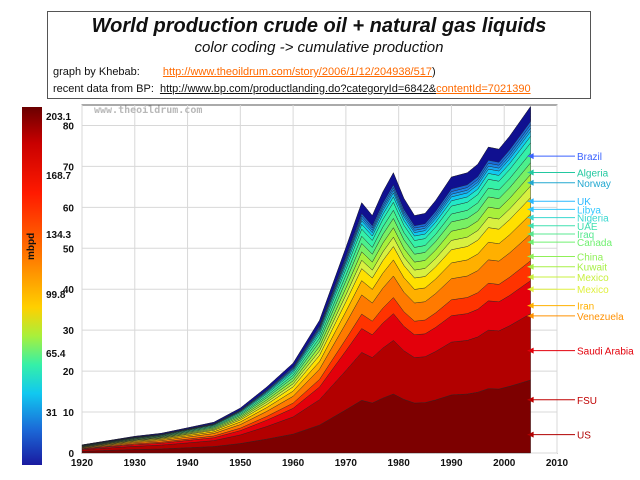  Describe the element at coordinates (589, 157) in the screenshot. I see `country-label: Brazil` at that location.